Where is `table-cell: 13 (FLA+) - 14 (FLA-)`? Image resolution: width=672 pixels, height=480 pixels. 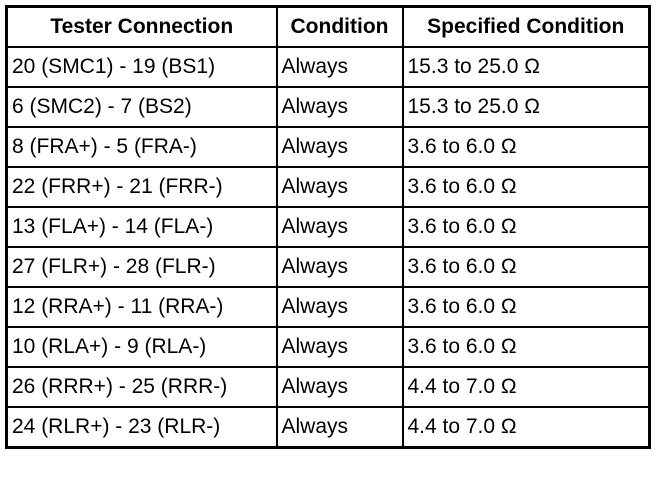 table-cell: 13 (FLA+) - 14 (FLA-) is located at coordinates (141, 227).